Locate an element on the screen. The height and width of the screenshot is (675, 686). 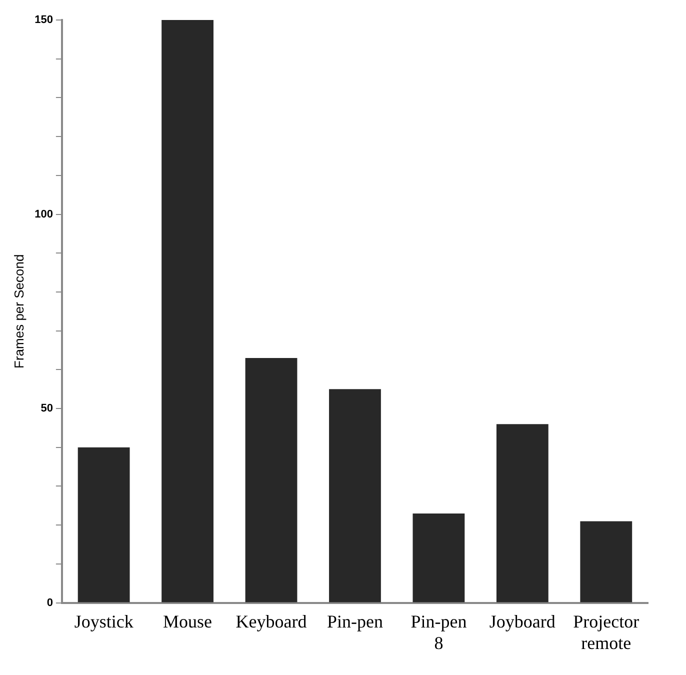
y-tick-label: 50 is located at coordinates (46, 408).